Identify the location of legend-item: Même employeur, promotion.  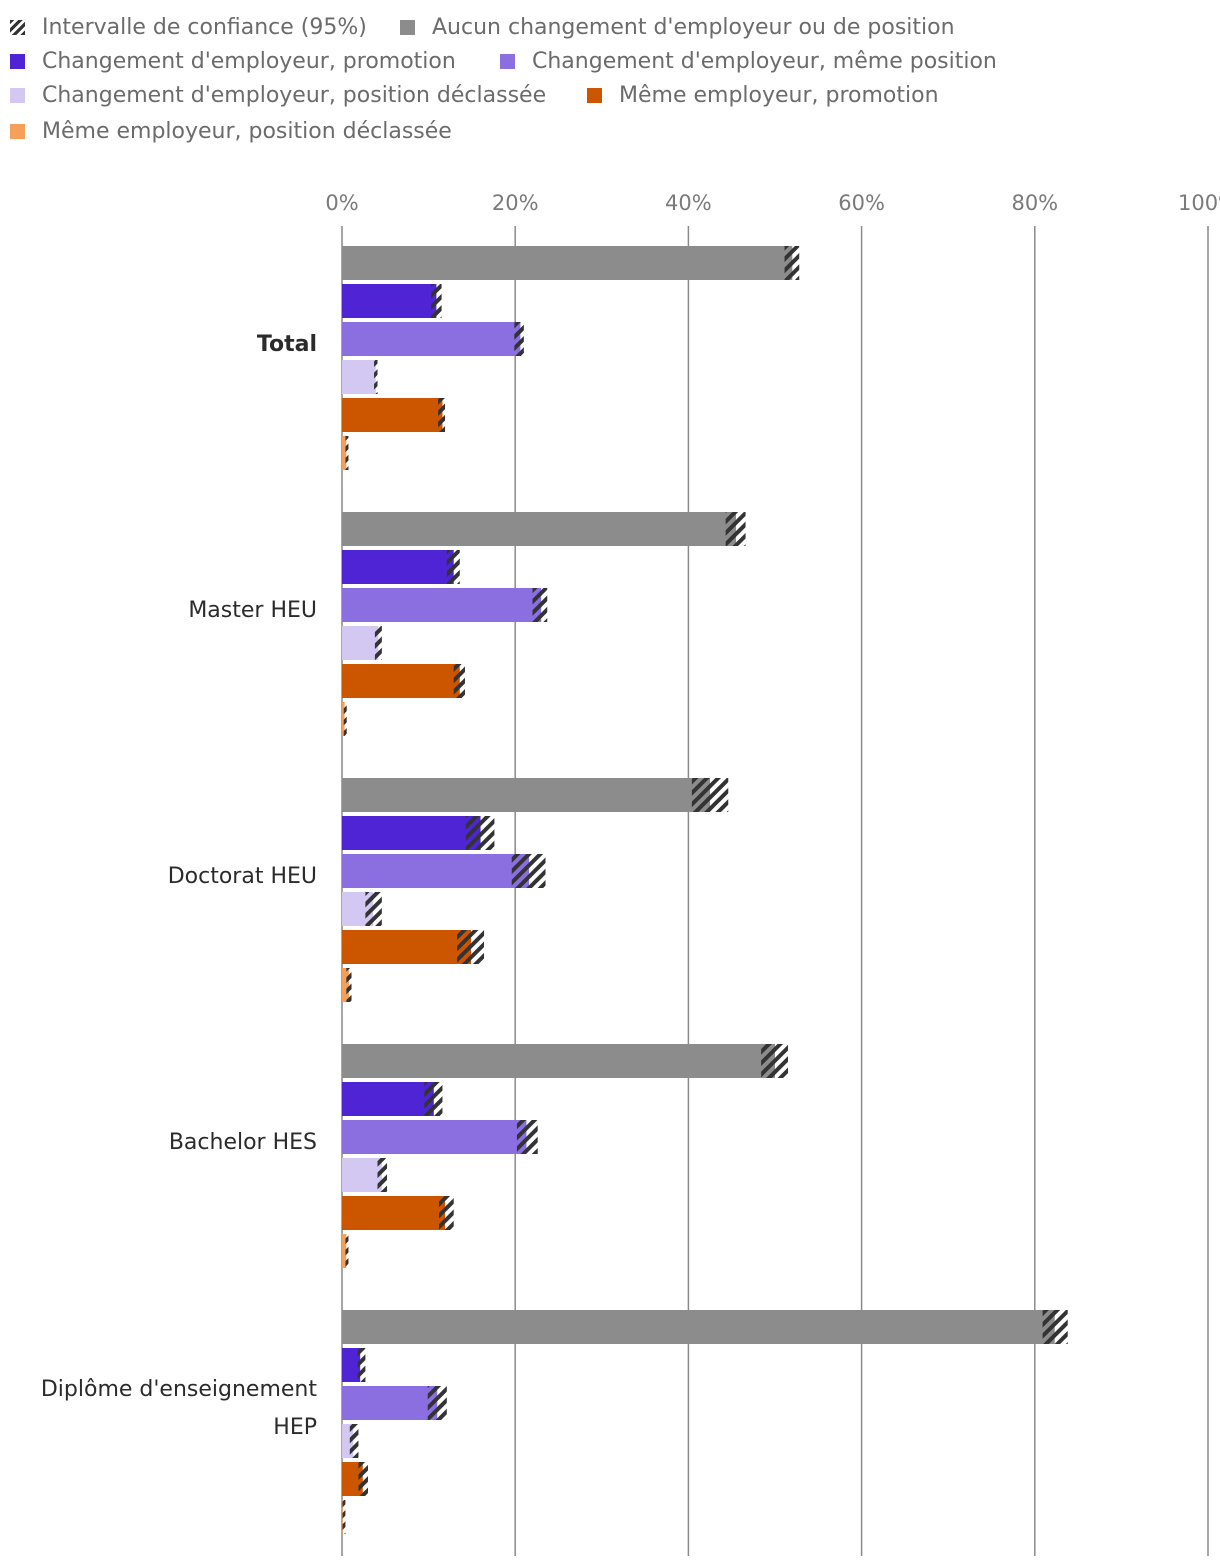
(763, 95).